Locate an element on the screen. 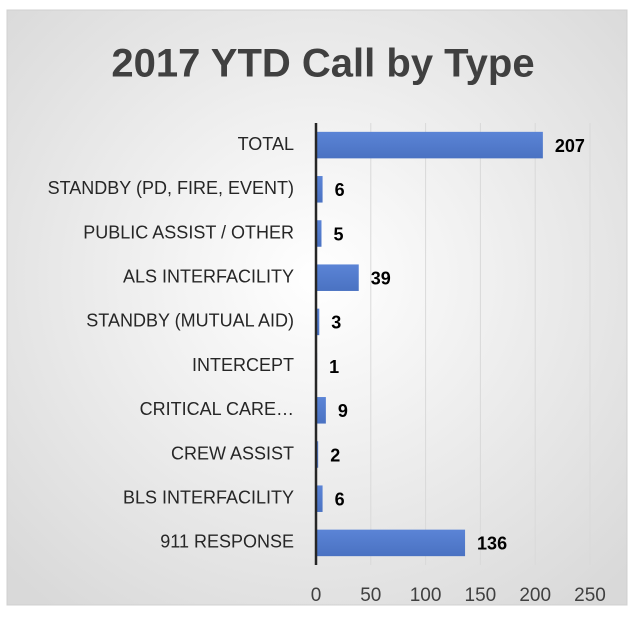 Image resolution: width=633 pixels, height=618 pixels. x-tick-label: 250 is located at coordinates (590, 595).